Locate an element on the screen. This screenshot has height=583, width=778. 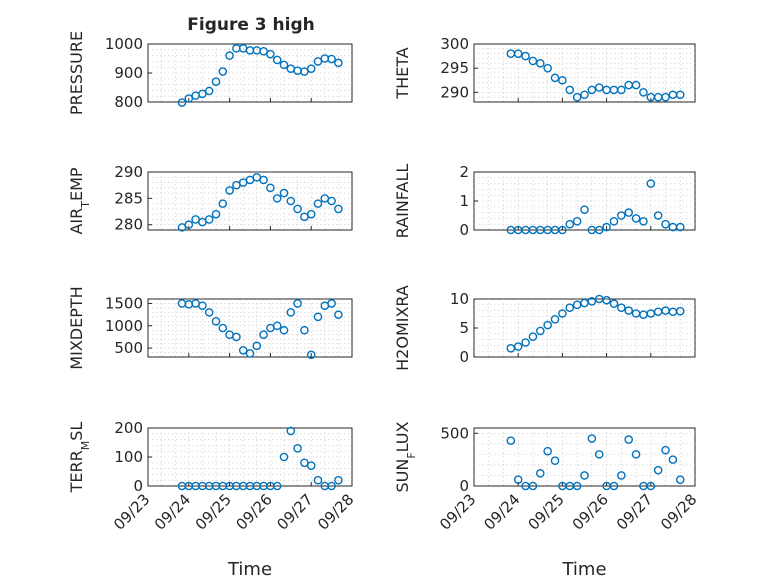
subplot-1: 800 900 1000 PRESSURE is located at coordinates (210, 73).